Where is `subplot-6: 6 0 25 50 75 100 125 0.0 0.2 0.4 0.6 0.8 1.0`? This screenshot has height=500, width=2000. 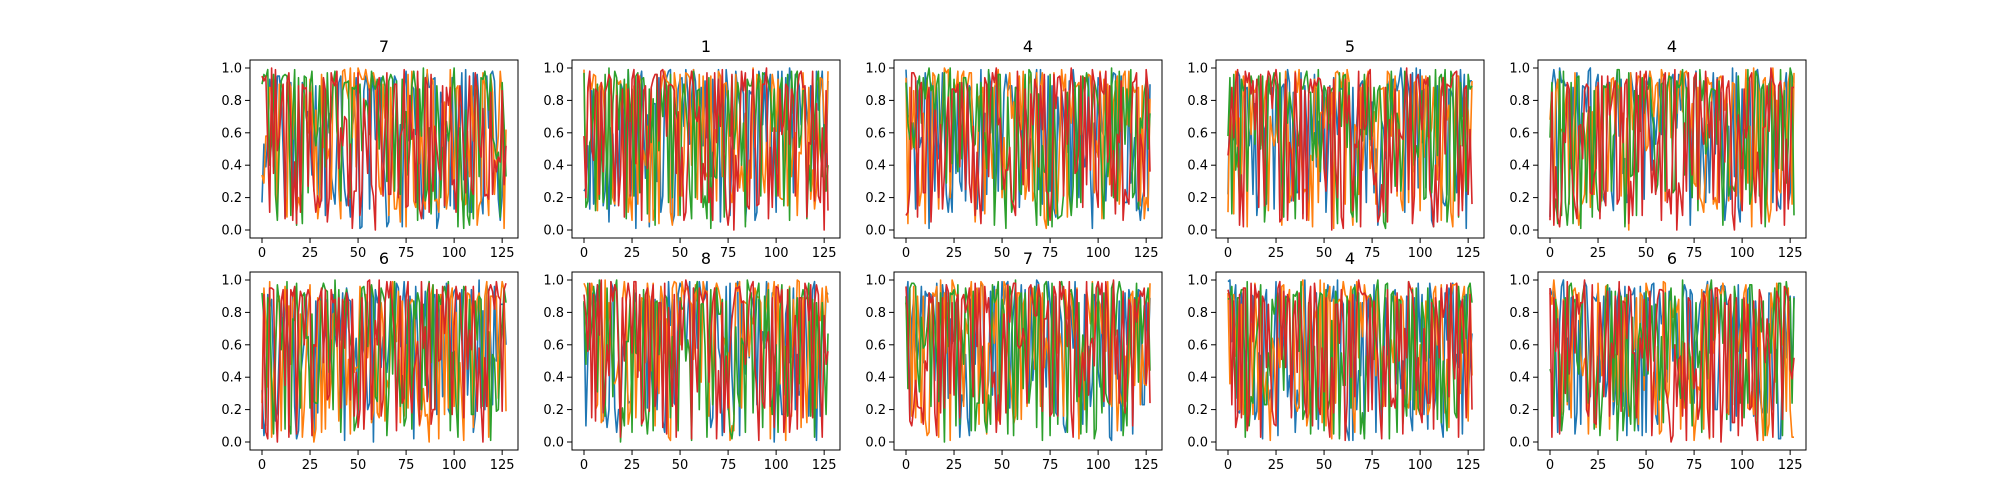 subplot-6: 6 0 25 50 75 100 125 0.0 0.2 0.4 0.6 0.8 1.0 is located at coordinates (370, 361).